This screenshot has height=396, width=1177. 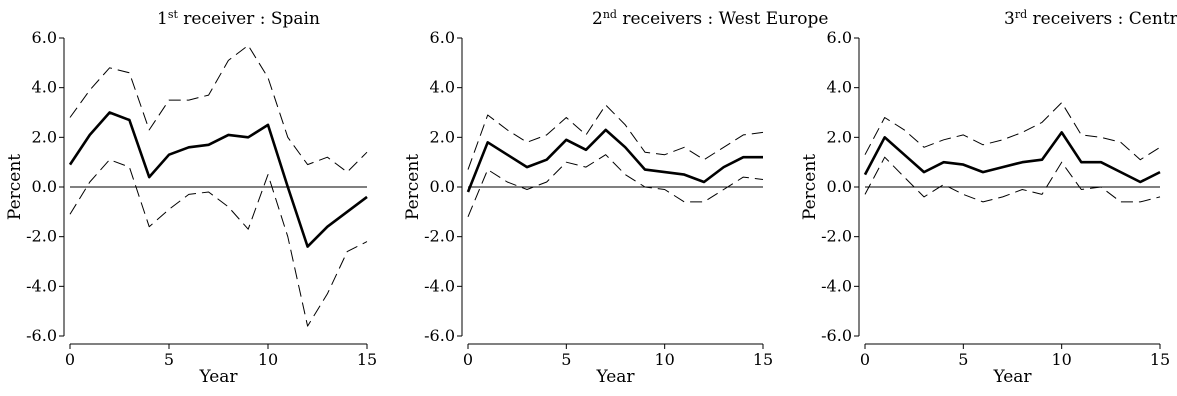 What do you see at coordinates (162, 19) in the screenshot?
I see `title-ordinal: 1` at bounding box center [162, 19].